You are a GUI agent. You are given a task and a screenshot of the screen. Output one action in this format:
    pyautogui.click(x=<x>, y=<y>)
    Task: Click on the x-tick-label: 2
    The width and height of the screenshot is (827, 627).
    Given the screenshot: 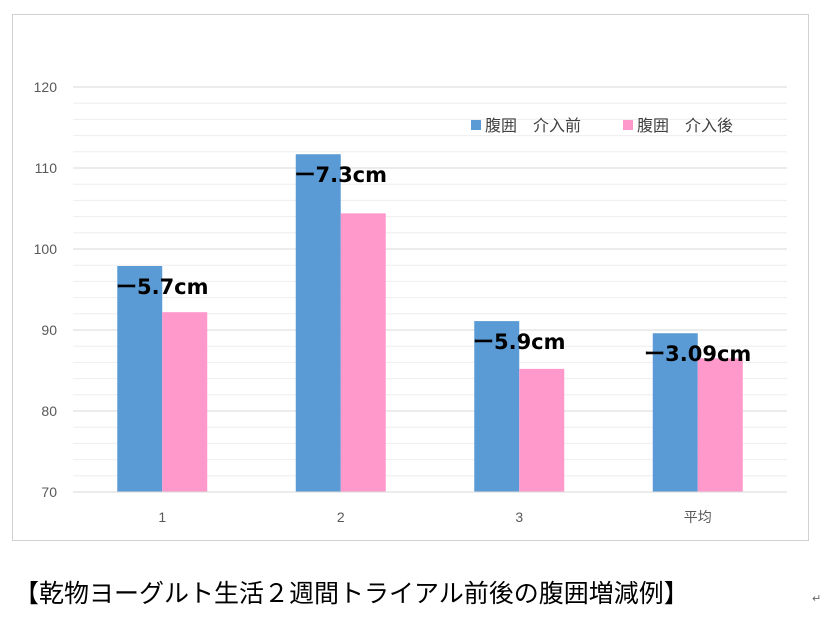 What is the action you would take?
    pyautogui.click(x=341, y=517)
    